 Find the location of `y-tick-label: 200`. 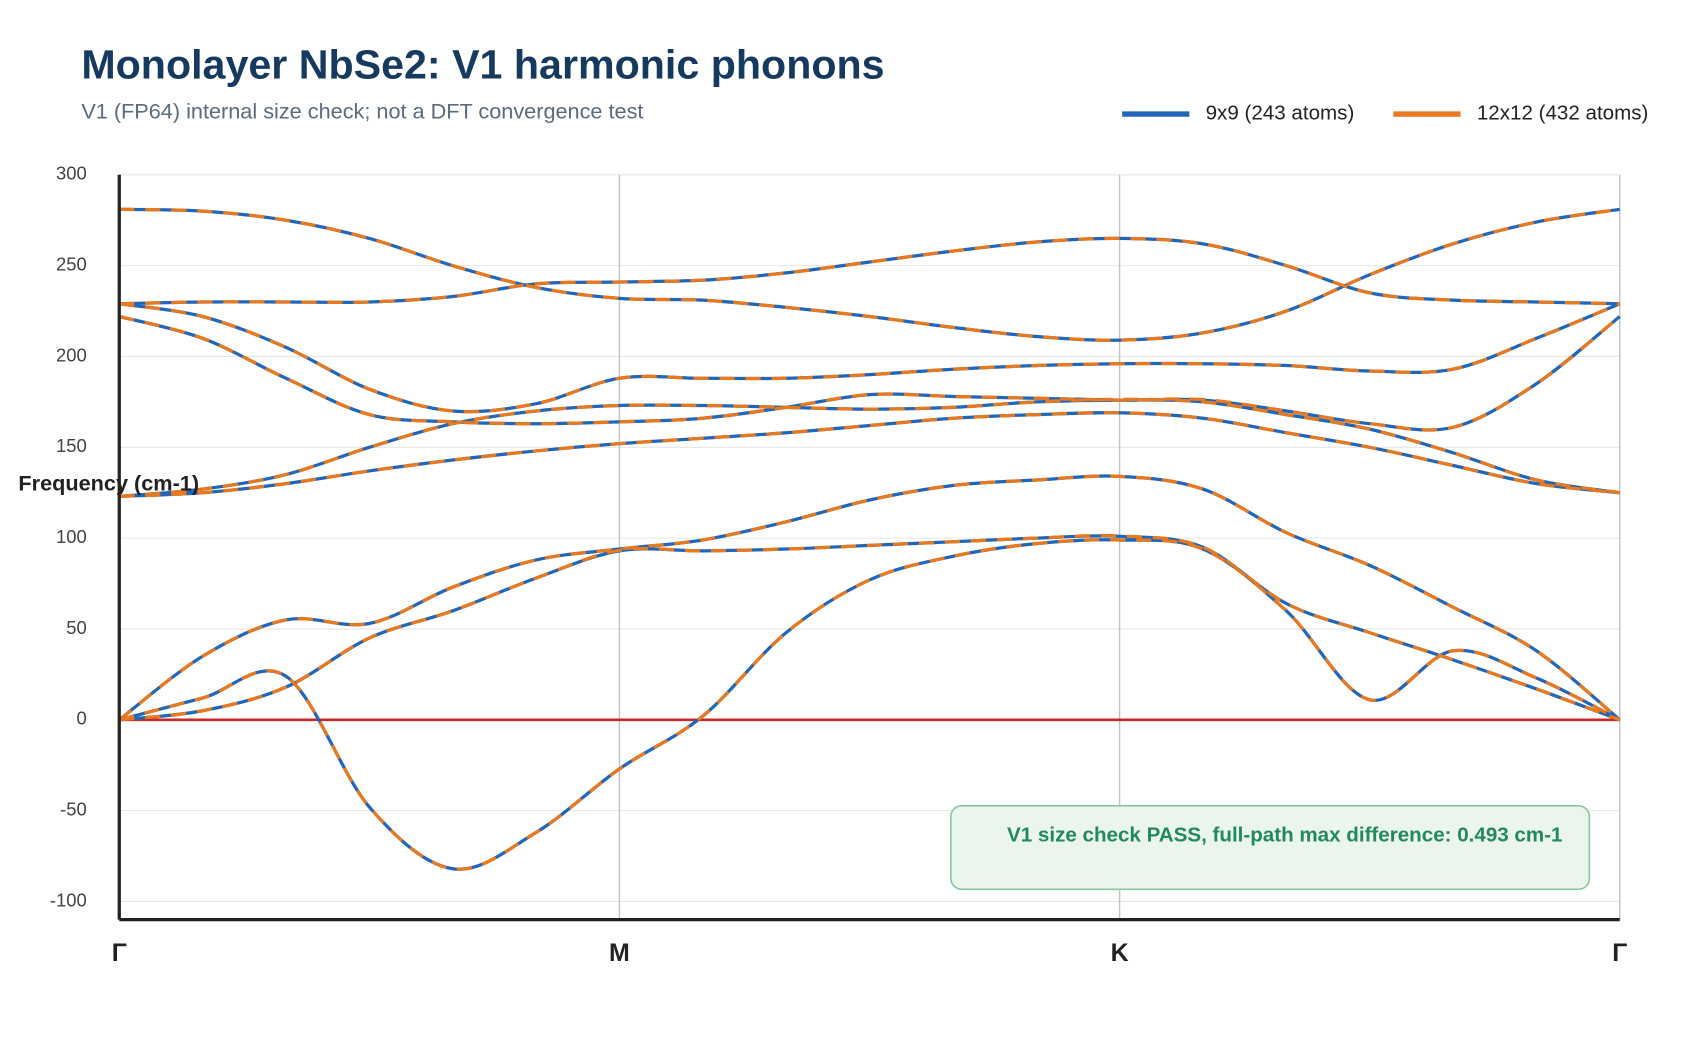

y-tick-label: 200 is located at coordinates (71, 354).